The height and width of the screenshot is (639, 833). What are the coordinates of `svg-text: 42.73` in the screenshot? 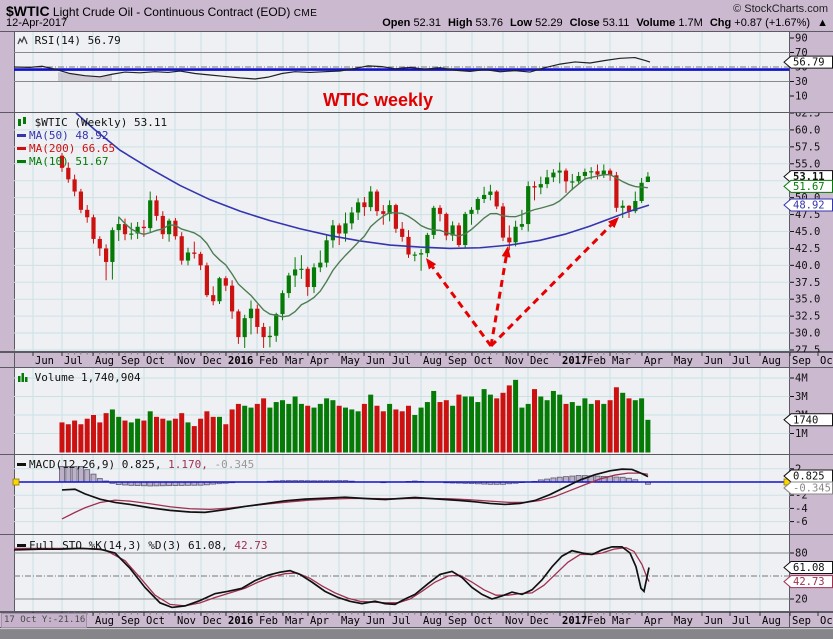 It's located at (809, 582).